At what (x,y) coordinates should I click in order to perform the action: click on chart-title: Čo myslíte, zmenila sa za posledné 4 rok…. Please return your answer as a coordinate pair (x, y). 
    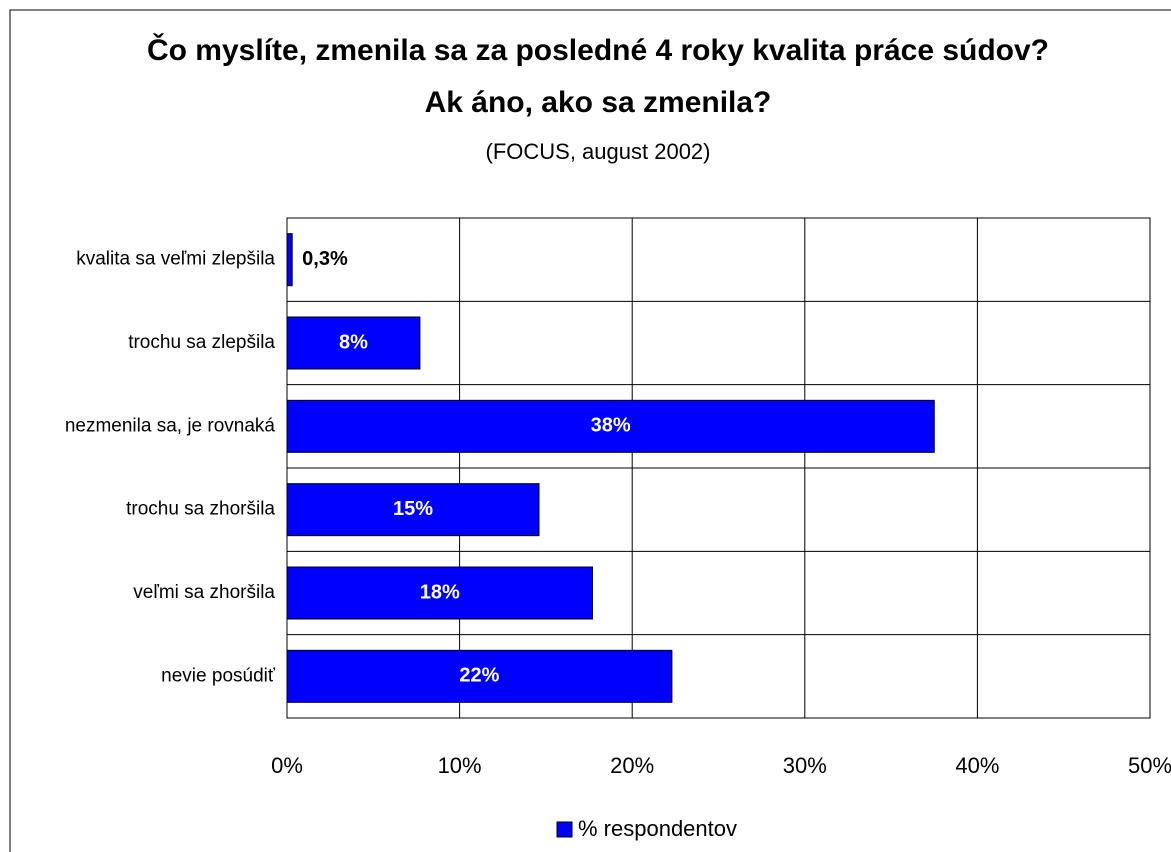
    Looking at the image, I should click on (598, 50).